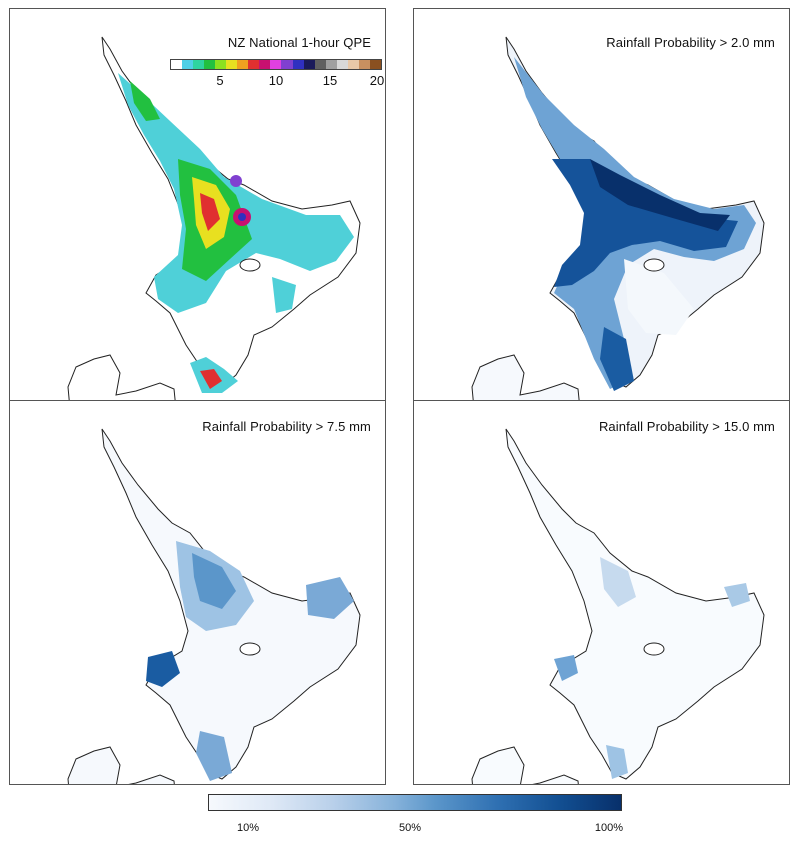 The image size is (798, 850). What do you see at coordinates (276, 80) in the screenshot?
I see `qpe-tick: 10` at bounding box center [276, 80].